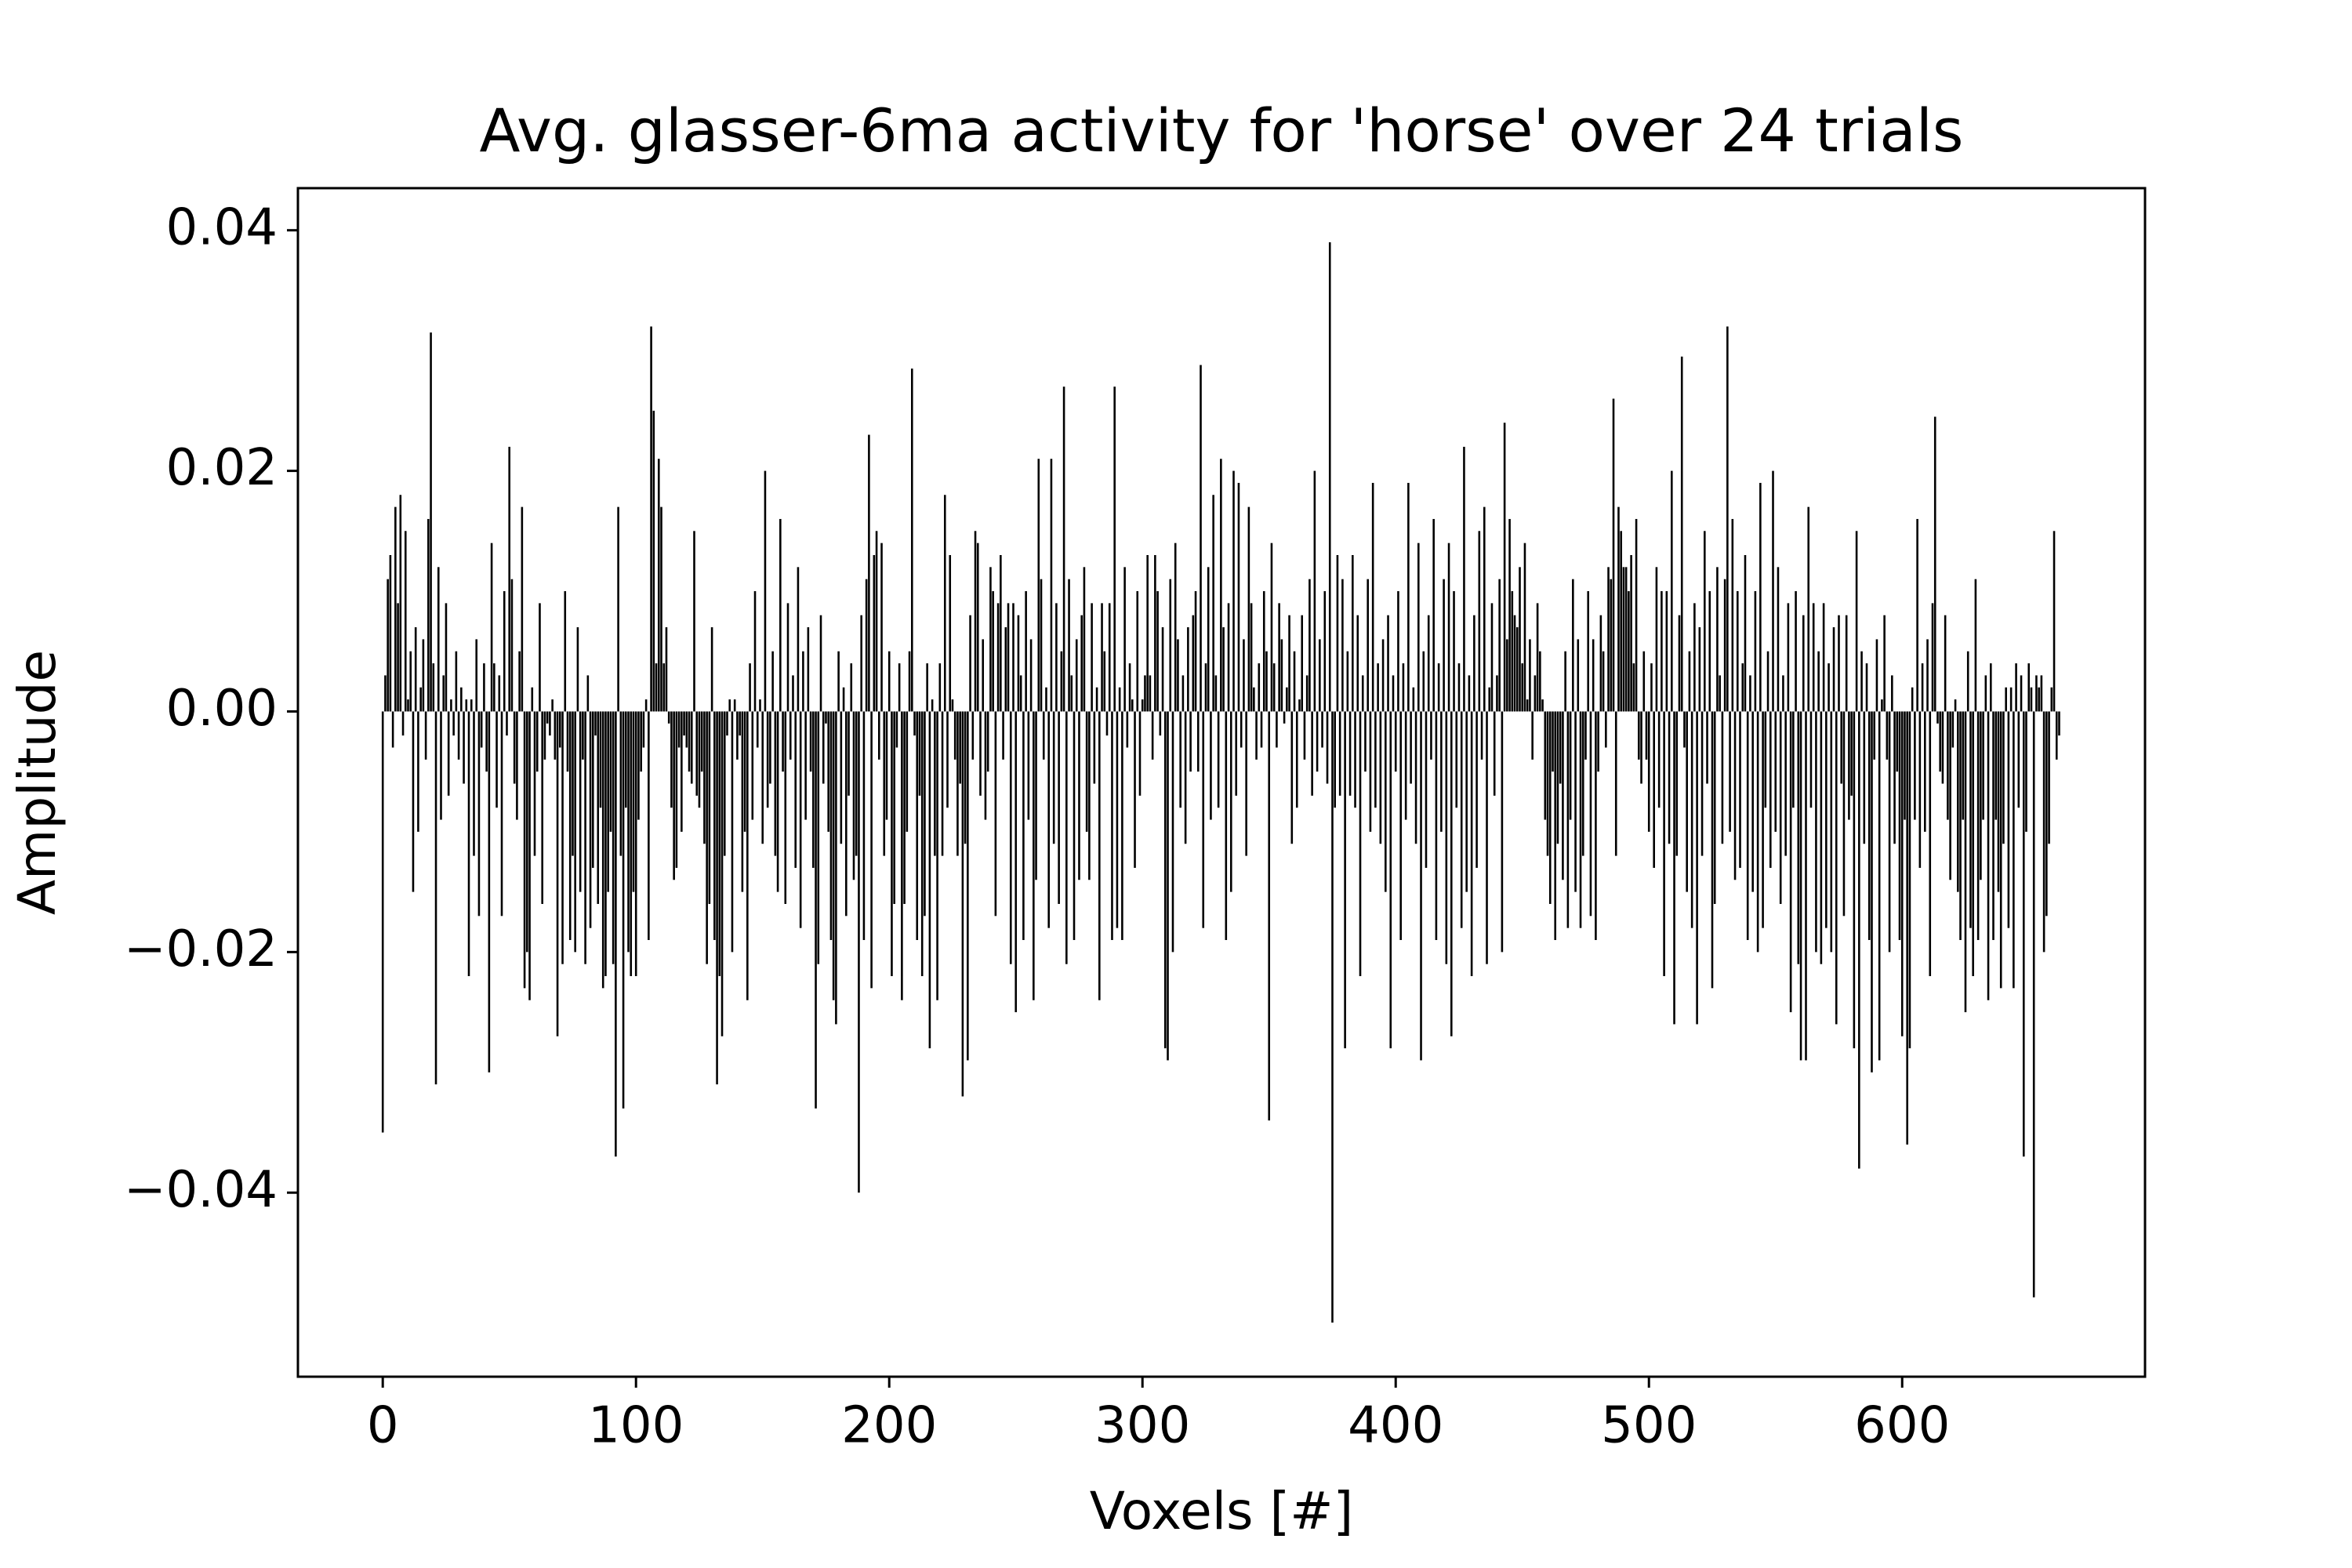 This screenshot has height=1568, width=2352. I want to click on x-tick-label: 600, so click(1902, 1426).